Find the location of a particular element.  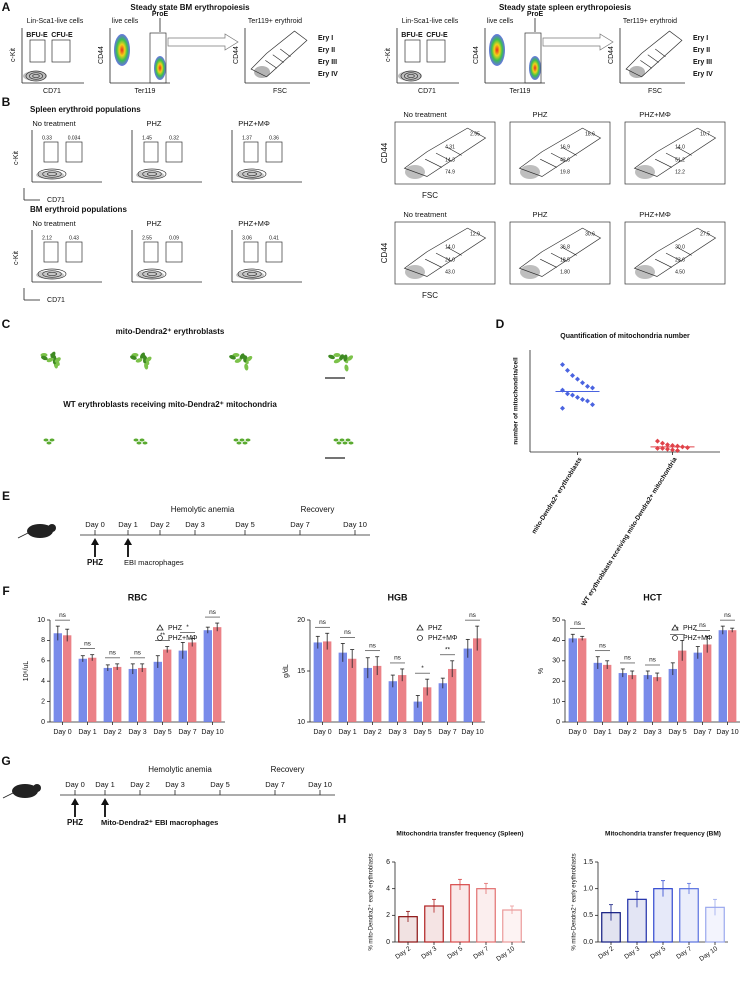

cells-label: Mito-Dendra2⁺ EBI macrophages is located at coordinates (159, 822).